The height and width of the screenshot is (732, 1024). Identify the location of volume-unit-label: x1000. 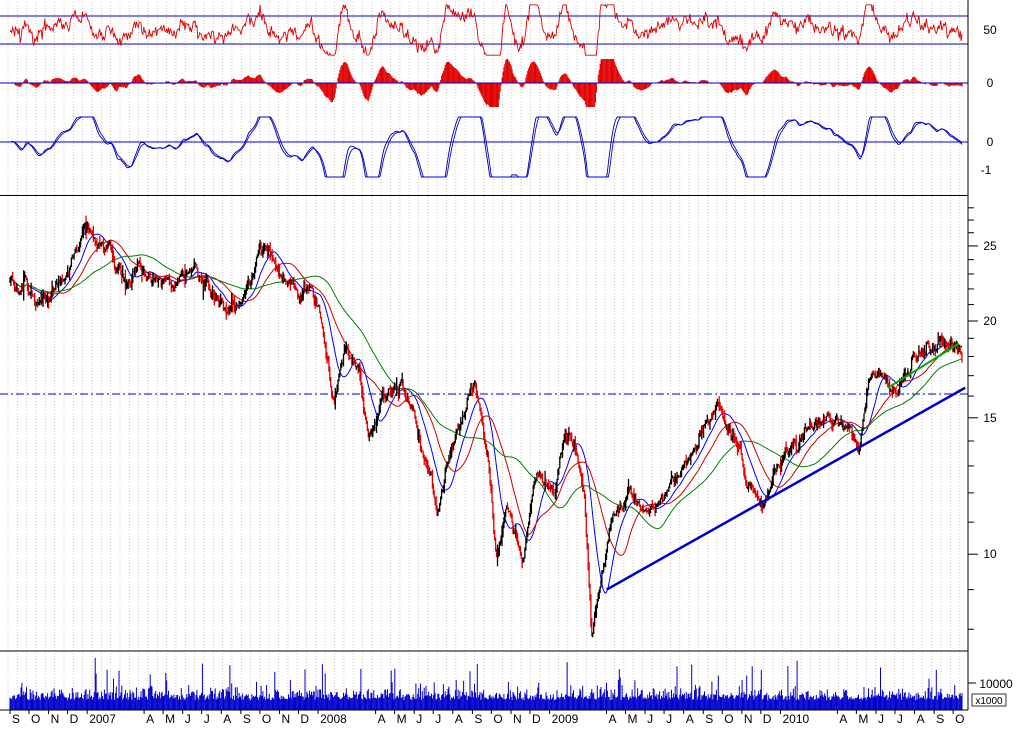
(989, 701).